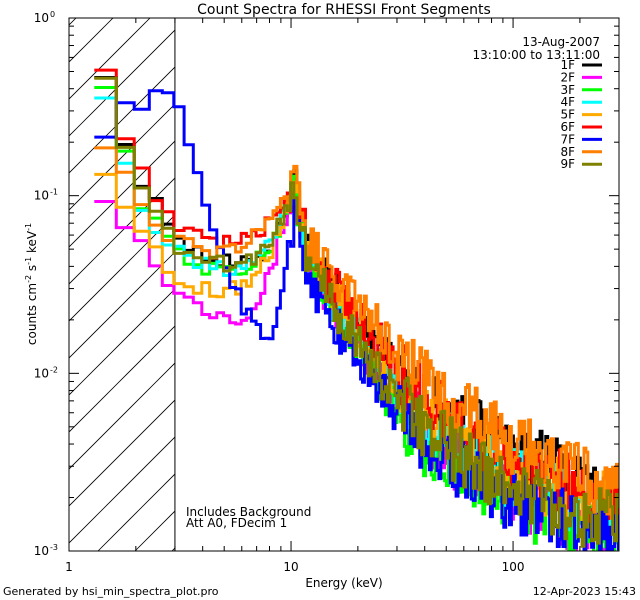 This screenshot has height=600, width=640. Describe the element at coordinates (567, 139) in the screenshot. I see `legend-label-7F: 7F` at that location.